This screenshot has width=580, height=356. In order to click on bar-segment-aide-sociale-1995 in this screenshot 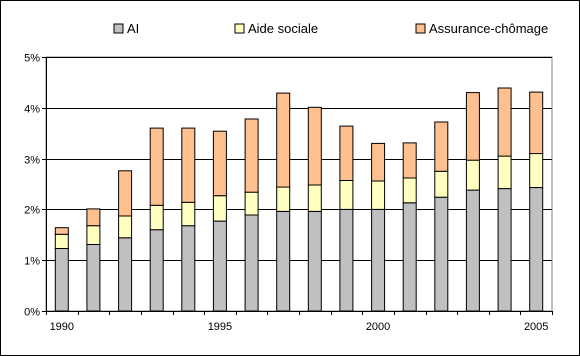, I will do `click(219, 208)`.